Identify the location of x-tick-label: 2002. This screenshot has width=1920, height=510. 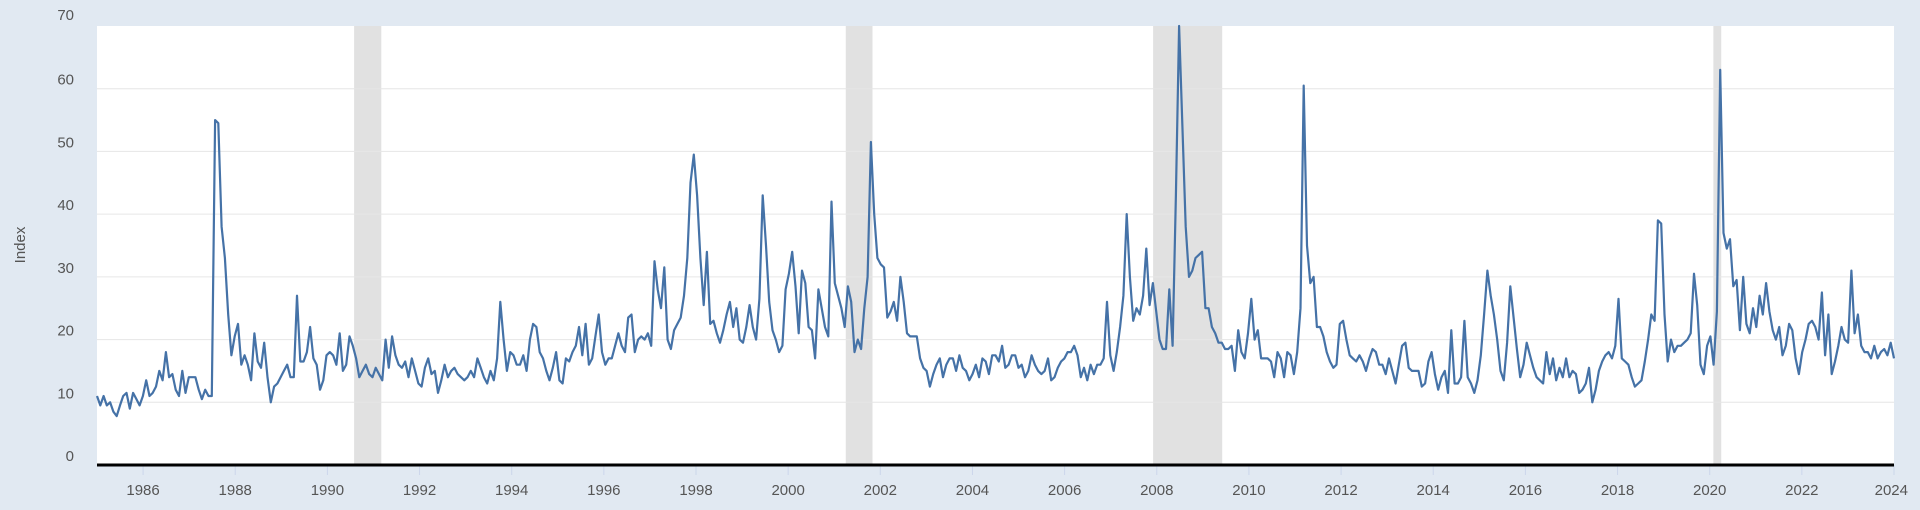
(880, 490).